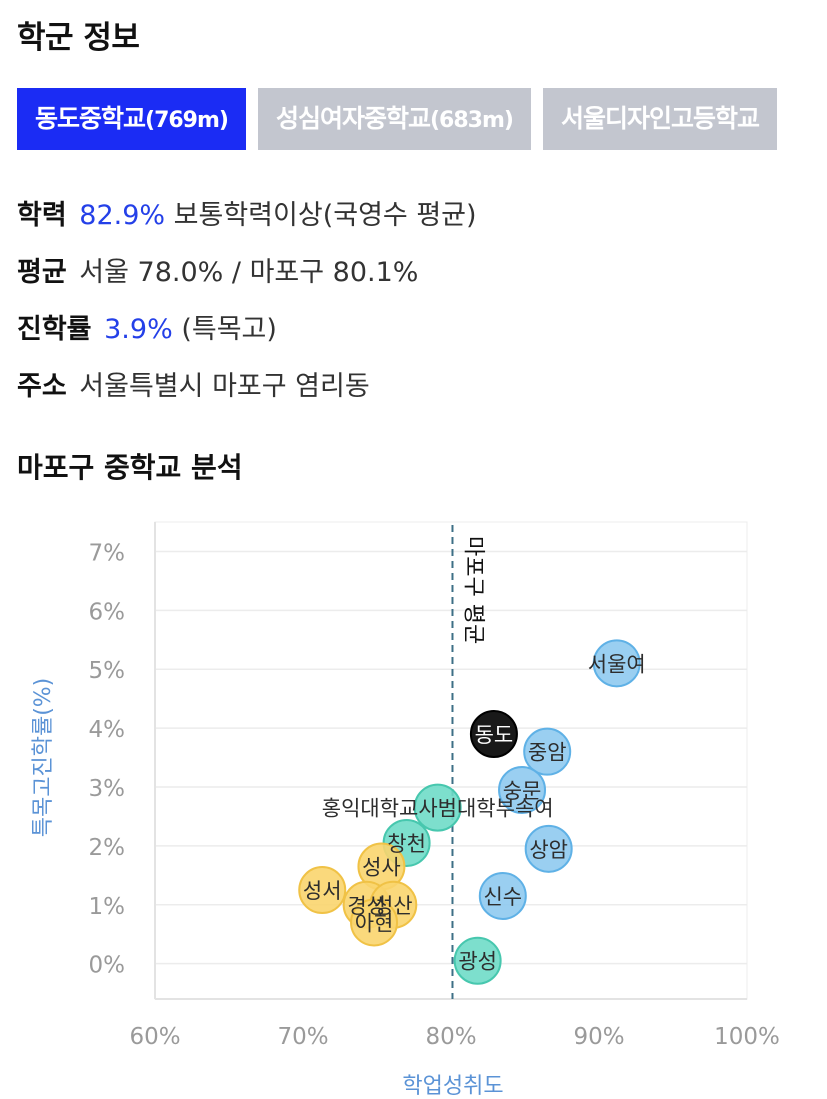 The image size is (827, 1099). I want to click on data-point-label: 숭문, so click(522, 791).